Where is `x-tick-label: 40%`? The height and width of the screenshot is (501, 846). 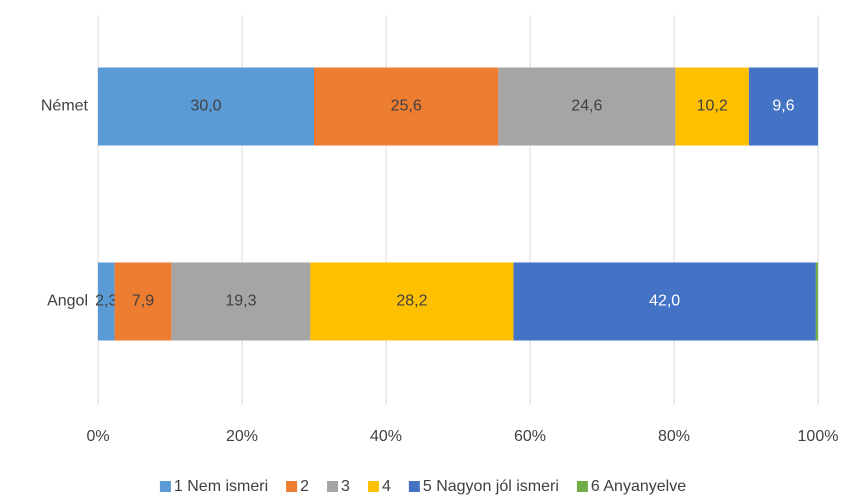 x-tick-label: 40% is located at coordinates (386, 436).